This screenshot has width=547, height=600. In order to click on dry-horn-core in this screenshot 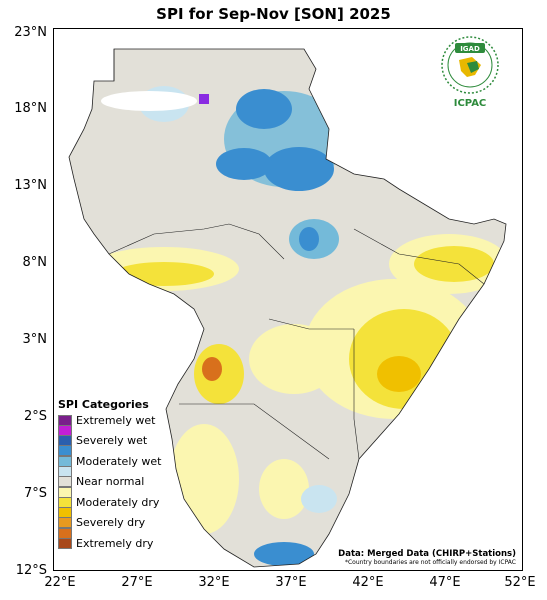, I will do `click(454, 264)`.